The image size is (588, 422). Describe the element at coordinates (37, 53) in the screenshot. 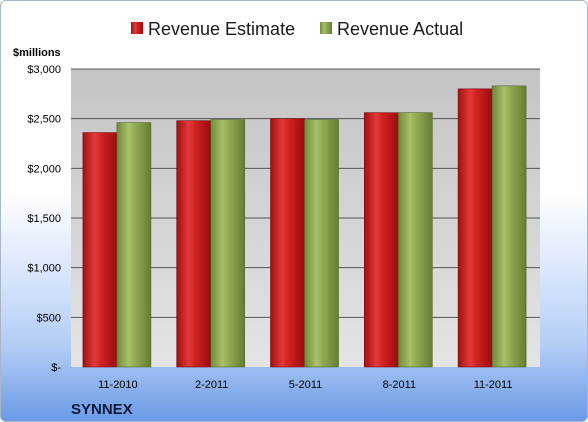

I see `y-axis-unit-label: $millions` at that location.